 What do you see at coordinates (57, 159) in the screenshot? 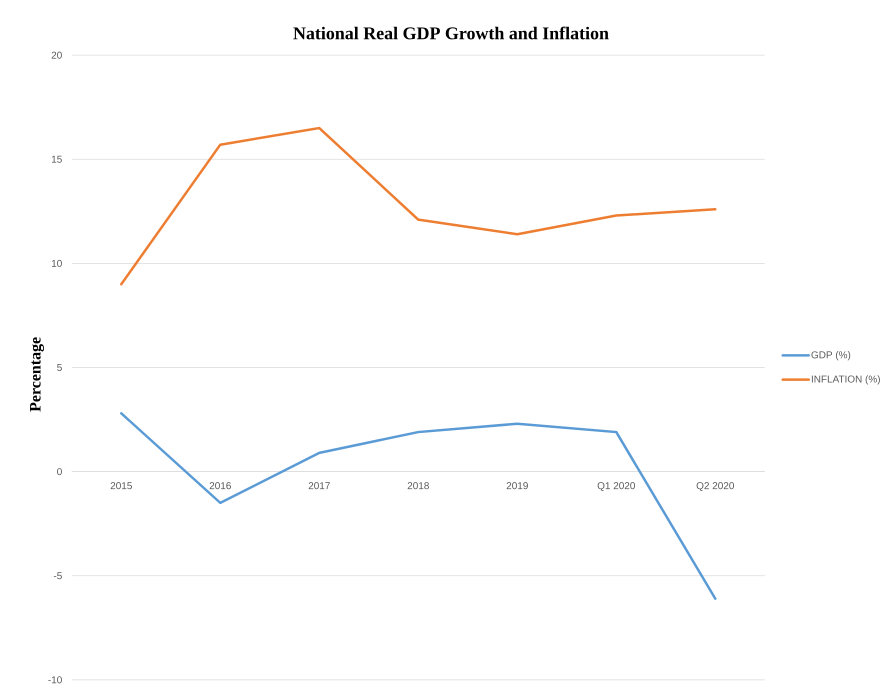
I see `y-tick-label: 15` at bounding box center [57, 159].